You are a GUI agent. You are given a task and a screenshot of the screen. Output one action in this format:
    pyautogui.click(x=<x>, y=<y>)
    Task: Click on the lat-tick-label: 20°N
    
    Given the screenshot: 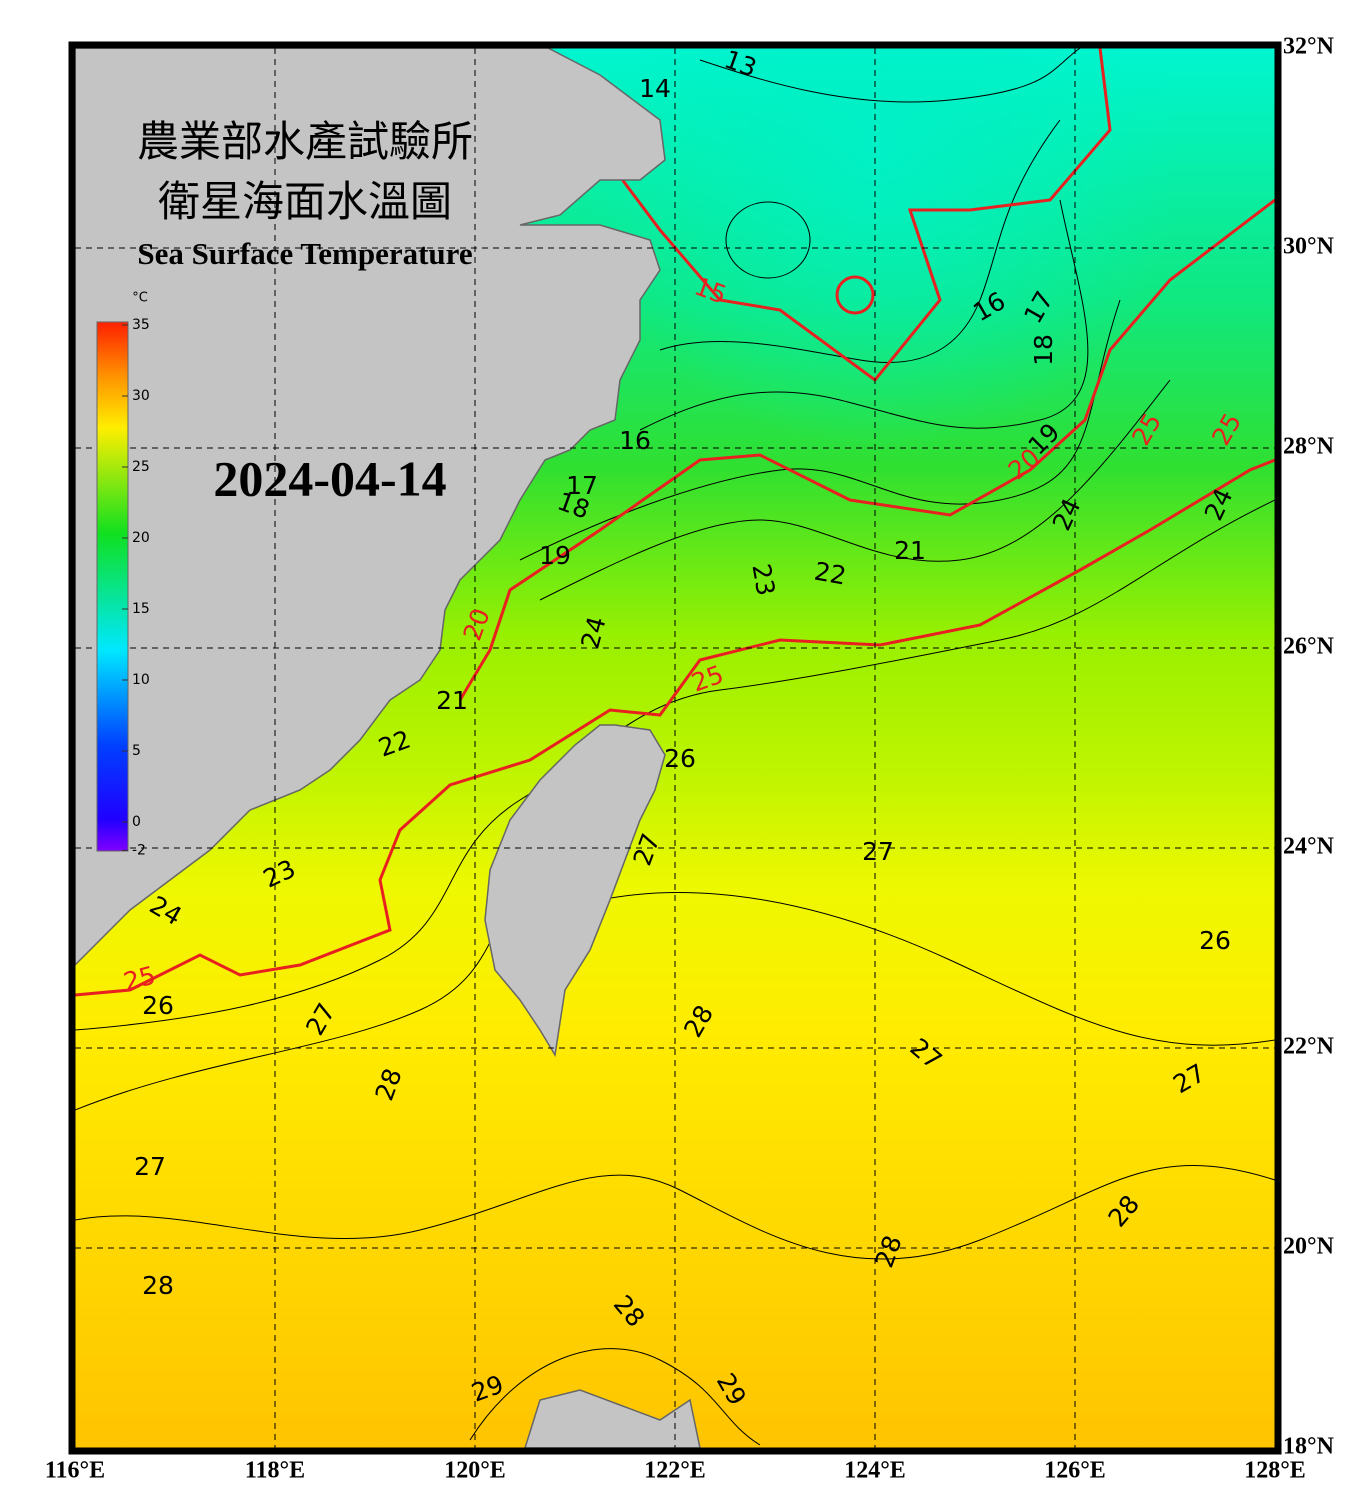 What is the action you would take?
    pyautogui.click(x=1309, y=1247)
    